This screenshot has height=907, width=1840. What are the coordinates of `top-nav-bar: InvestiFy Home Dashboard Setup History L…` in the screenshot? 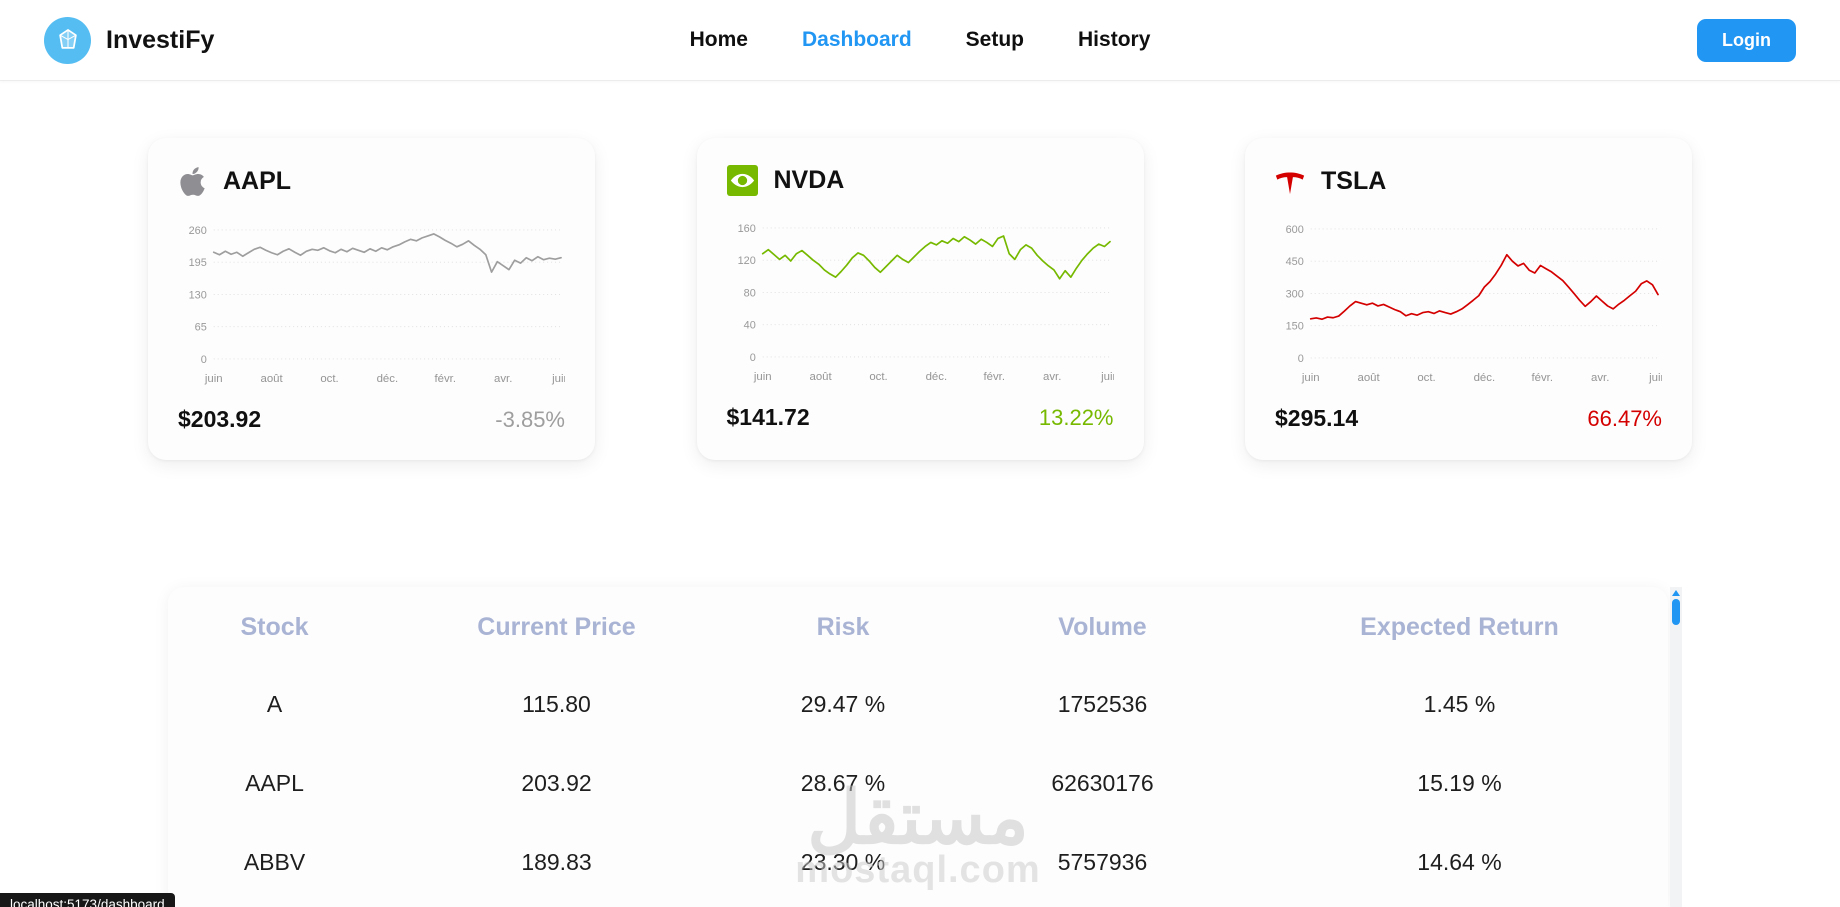 It's located at (920, 40).